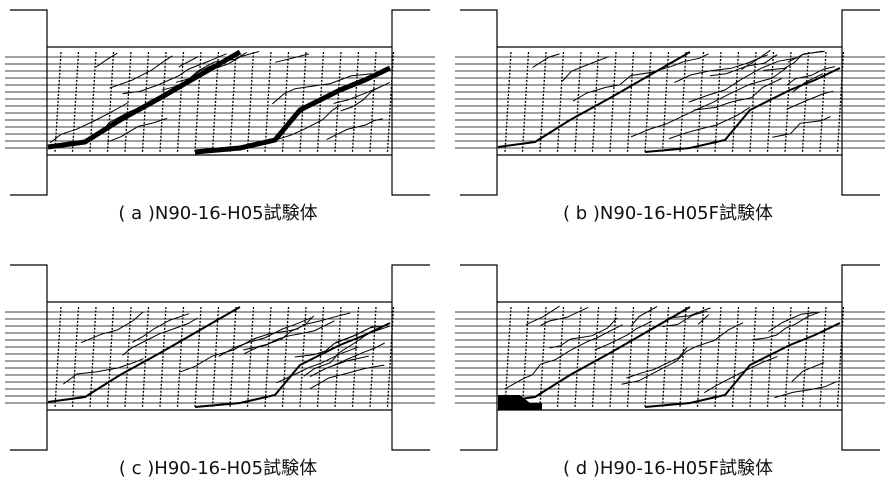 The height and width of the screenshot is (493, 890). What do you see at coordinates (217, 213) in the screenshot?
I see `panel-caption: ( a )N90-16-H05試験体` at bounding box center [217, 213].